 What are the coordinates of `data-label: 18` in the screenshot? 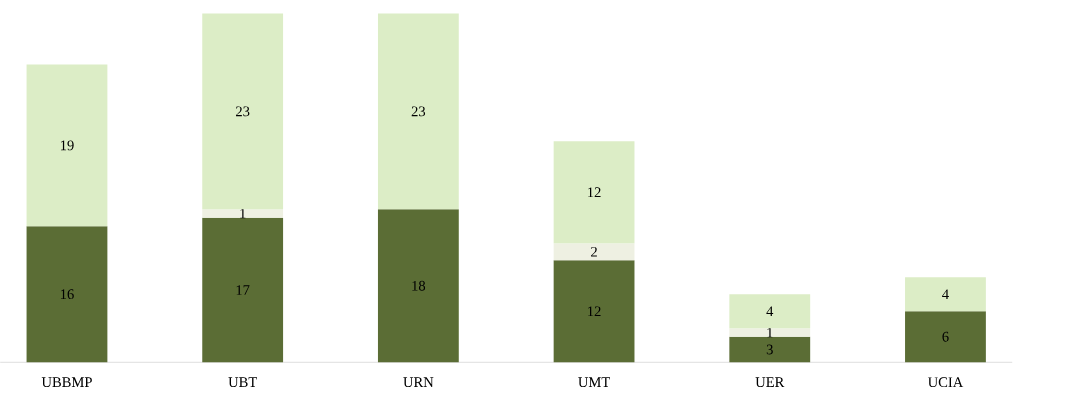 It's located at (419, 285).